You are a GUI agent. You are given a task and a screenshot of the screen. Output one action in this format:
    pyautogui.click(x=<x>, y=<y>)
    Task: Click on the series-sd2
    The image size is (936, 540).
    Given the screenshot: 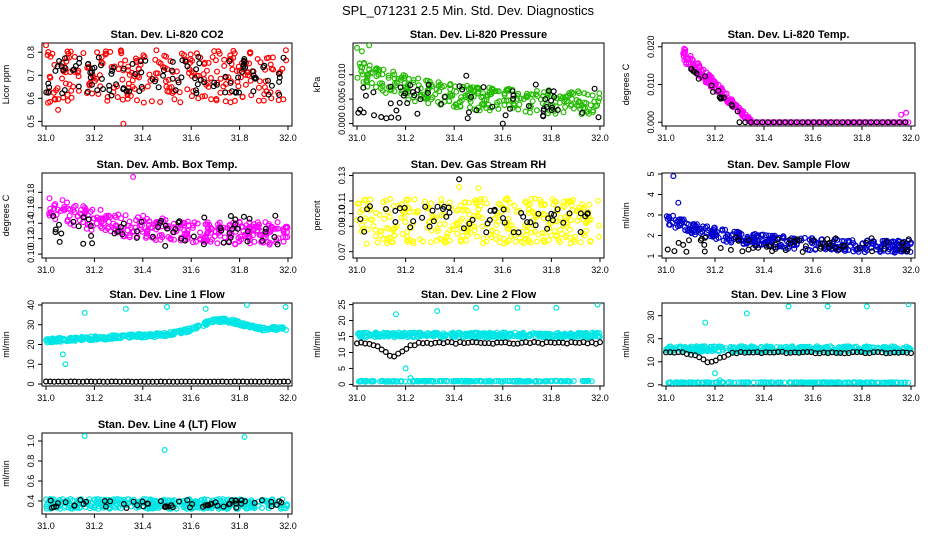 What is the action you would take?
    pyautogui.click(x=165, y=230)
    